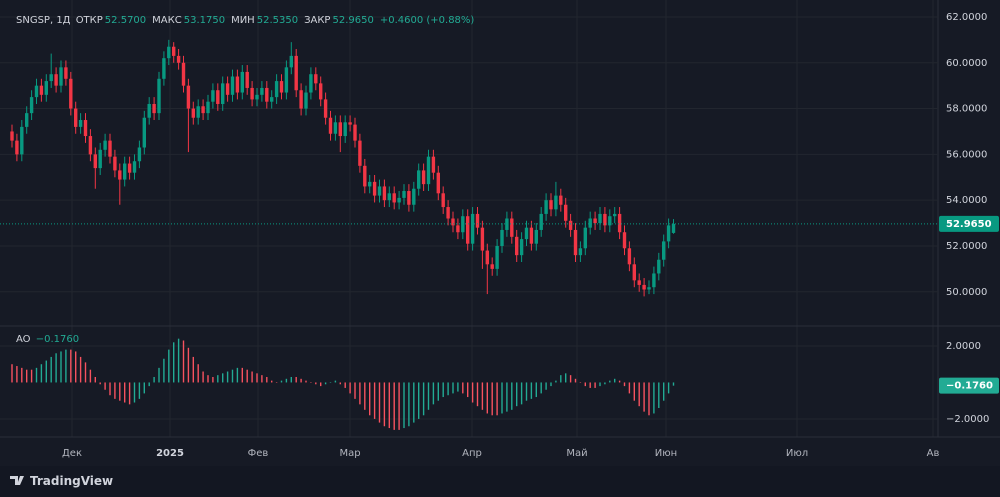 The width and height of the screenshot is (1000, 497). I want to click on x-tick-label: Июл, so click(797, 453).